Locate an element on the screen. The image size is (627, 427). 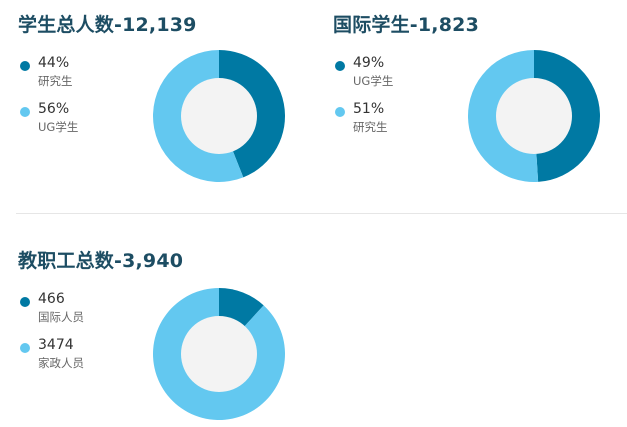
legend-value: 44% is located at coordinates (54, 63).